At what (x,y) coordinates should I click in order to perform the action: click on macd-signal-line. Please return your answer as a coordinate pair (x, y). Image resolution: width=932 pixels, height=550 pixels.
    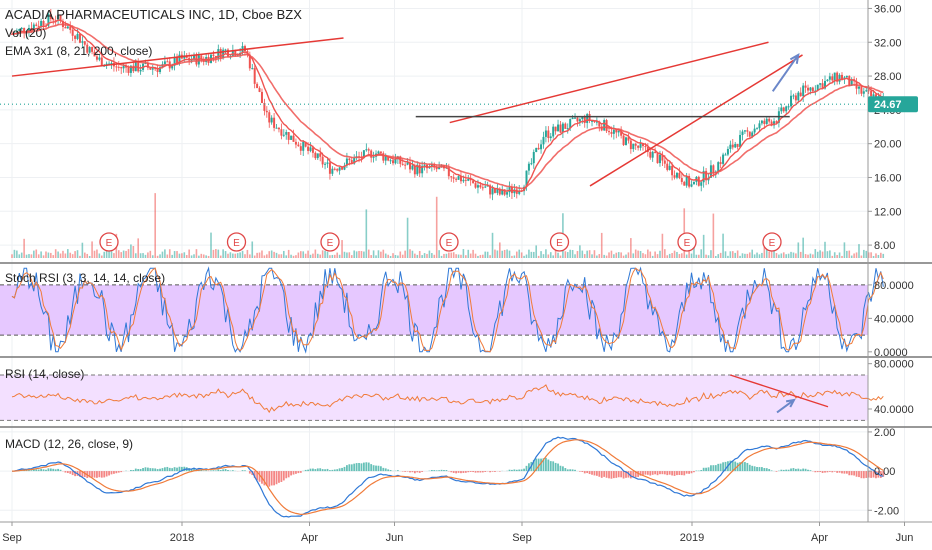
    Looking at the image, I should click on (448, 477).